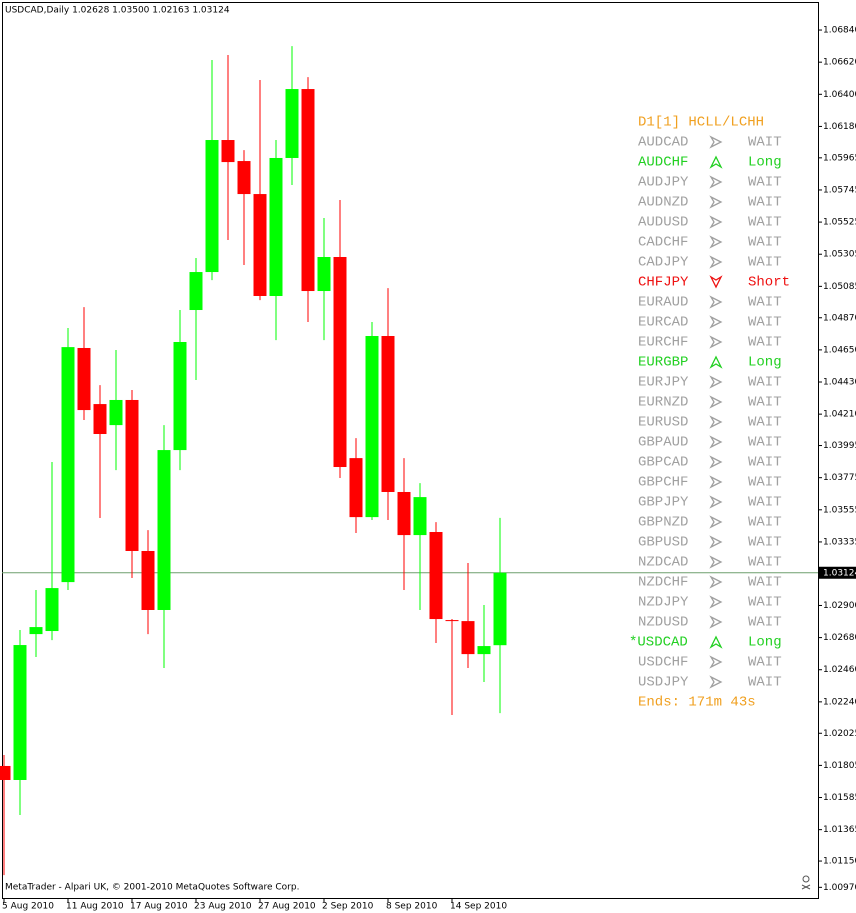 This screenshot has width=856, height=913. I want to click on panel-title: D1[1] HCLL/LCHH, so click(701, 123).